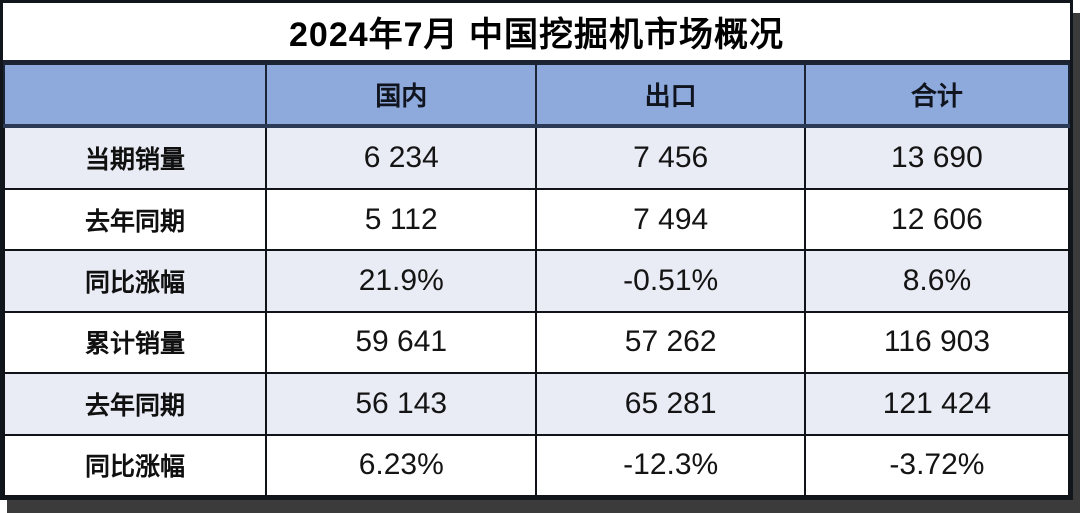  I want to click on title-bar: 2024年7月 中国挖掘机市场概况, so click(536, 33).